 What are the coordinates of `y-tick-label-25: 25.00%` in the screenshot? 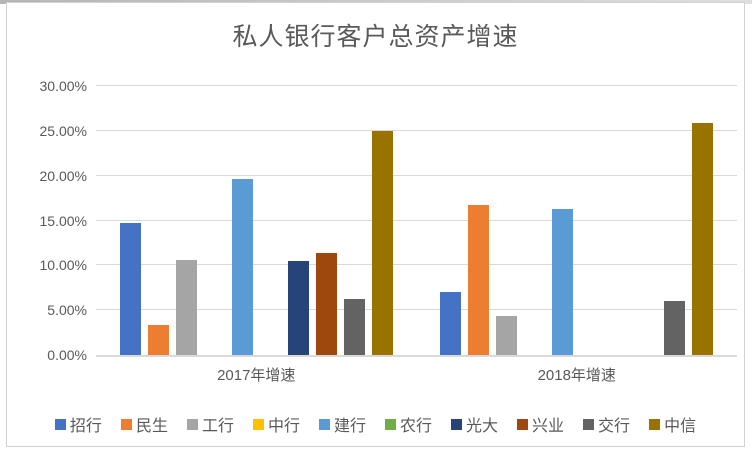 It's located at (63, 130).